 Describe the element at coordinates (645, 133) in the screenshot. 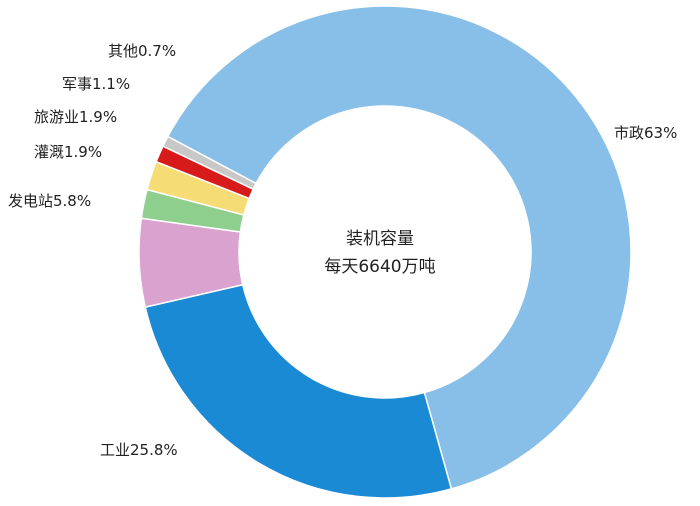

I see `slice-label-municipal: 市政63%` at that location.